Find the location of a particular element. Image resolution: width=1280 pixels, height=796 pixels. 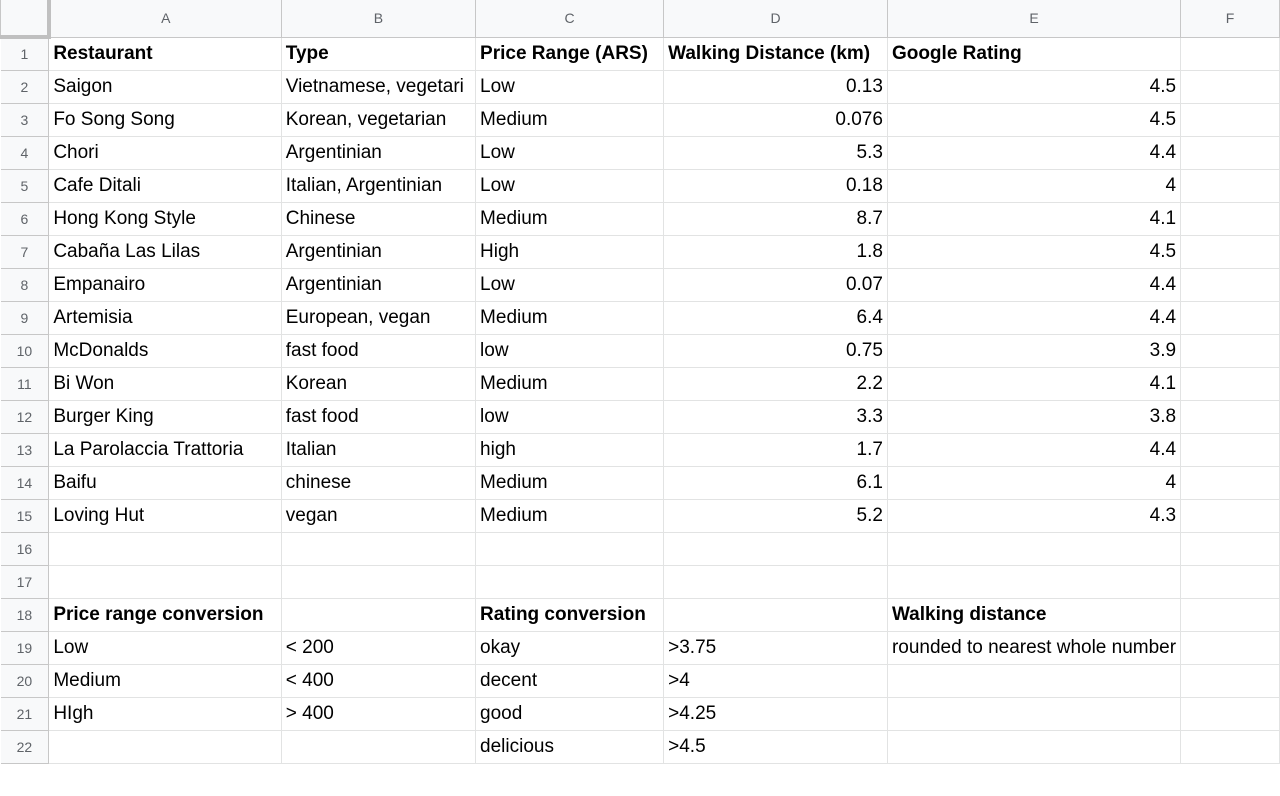

cell-d18 is located at coordinates (775, 614).